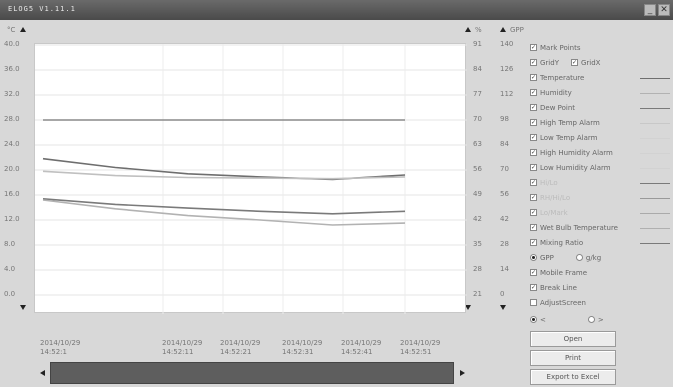 This screenshot has width=673, height=387. Describe the element at coordinates (23, 307) in the screenshot. I see `left-axis-down-arrow-icon` at that location.